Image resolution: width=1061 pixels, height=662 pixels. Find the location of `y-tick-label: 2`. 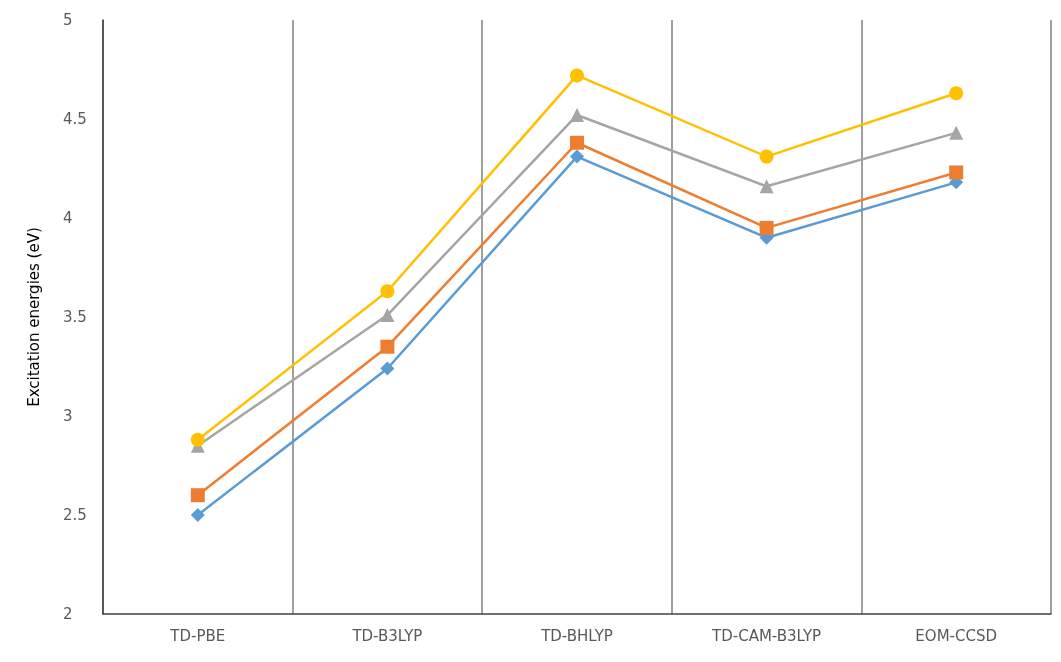

y-tick-label: 2 is located at coordinates (68, 614).